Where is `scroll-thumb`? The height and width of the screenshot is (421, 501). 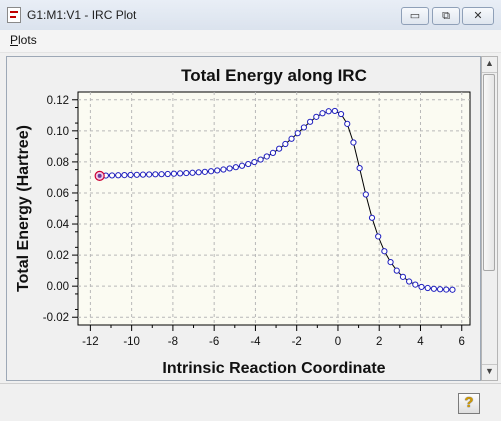 scroll-thumb is located at coordinates (489, 172).